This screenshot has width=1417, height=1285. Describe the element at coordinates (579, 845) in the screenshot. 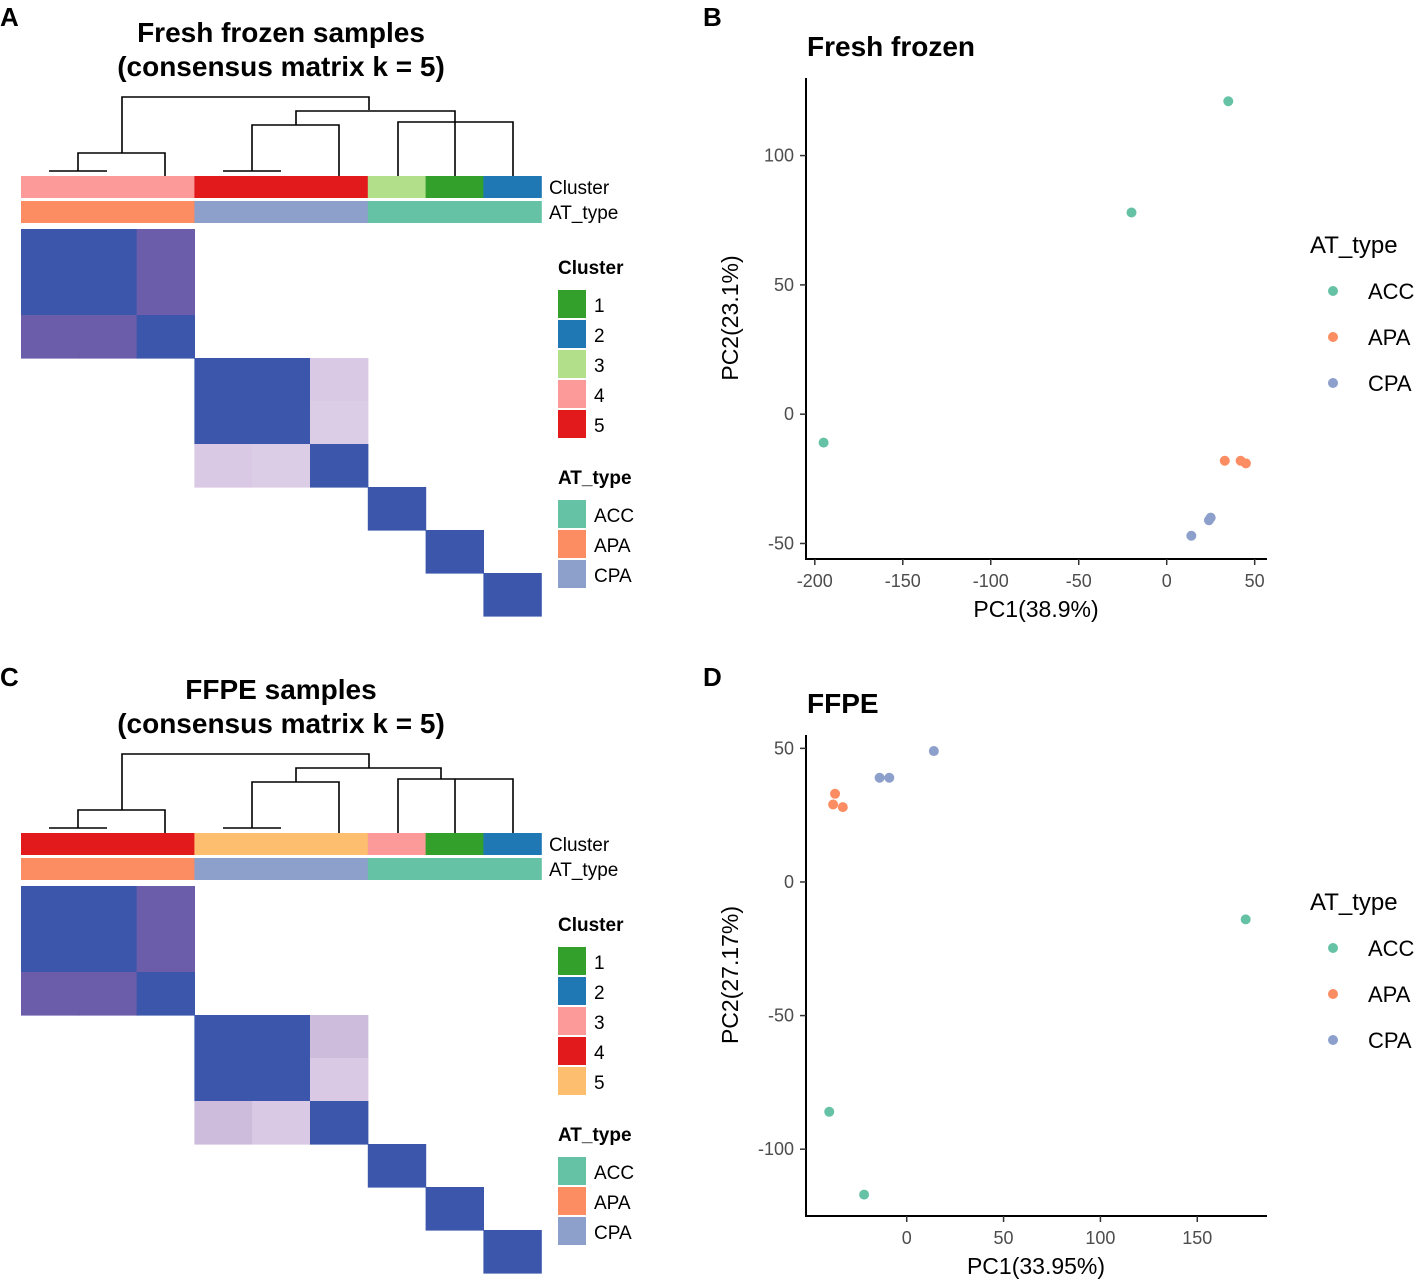

I see `annotation-label-cluster: Cluster` at that location.